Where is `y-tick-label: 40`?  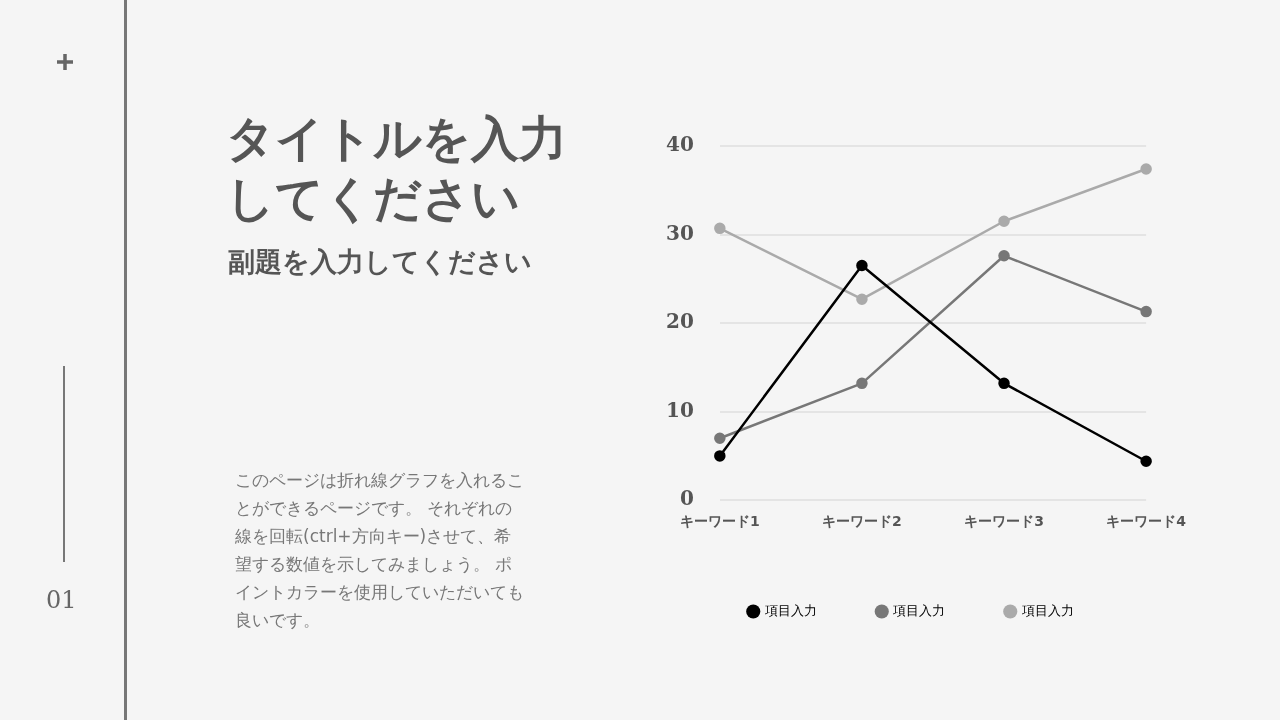
y-tick-label: 40 is located at coordinates (679, 144).